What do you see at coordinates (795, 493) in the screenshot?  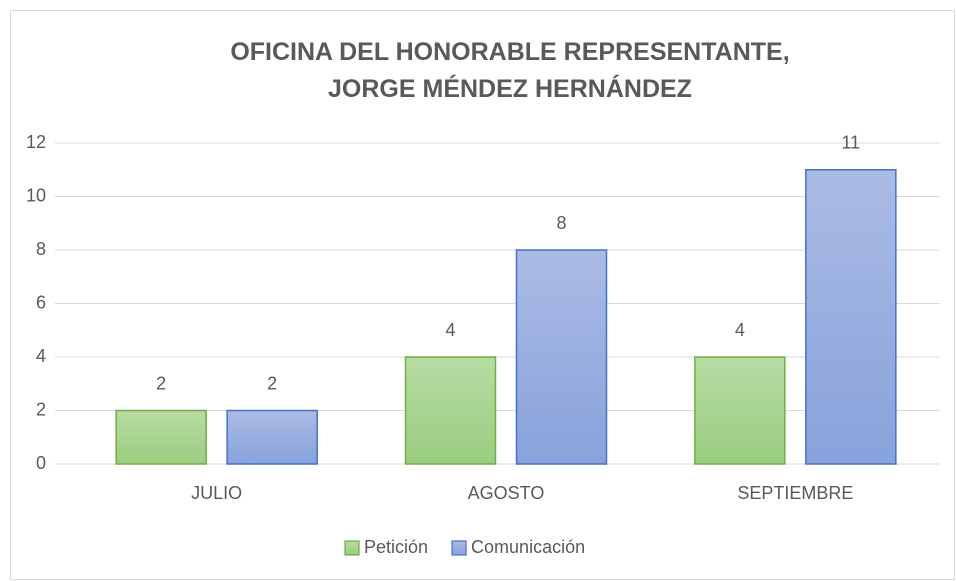 I see `x-tick-label: SEPTIEMBRE` at bounding box center [795, 493].